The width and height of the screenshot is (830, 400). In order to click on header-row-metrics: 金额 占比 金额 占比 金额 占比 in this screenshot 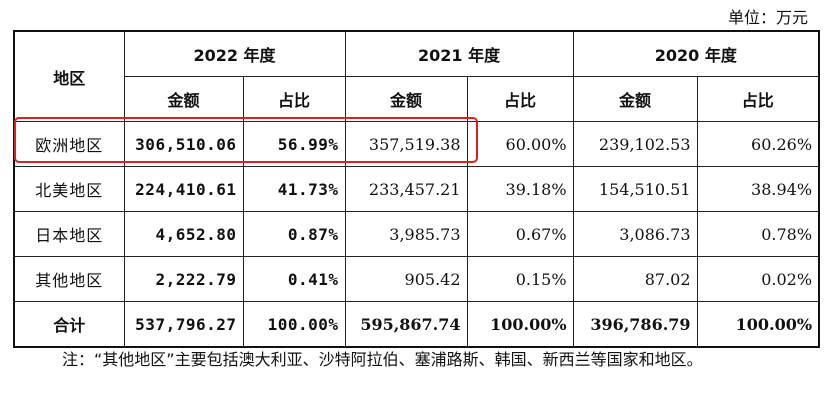, I will do `click(417, 99)`.